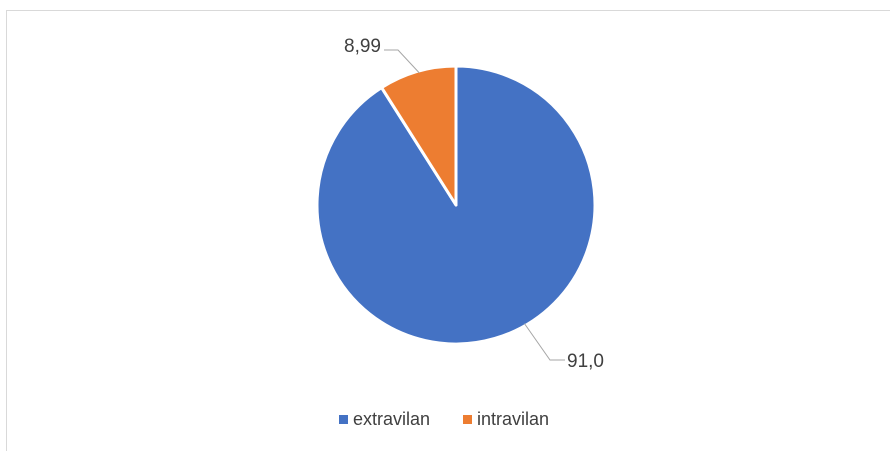 The image size is (891, 453). Describe the element at coordinates (343, 419) in the screenshot. I see `legend-swatch-extravilan` at that location.